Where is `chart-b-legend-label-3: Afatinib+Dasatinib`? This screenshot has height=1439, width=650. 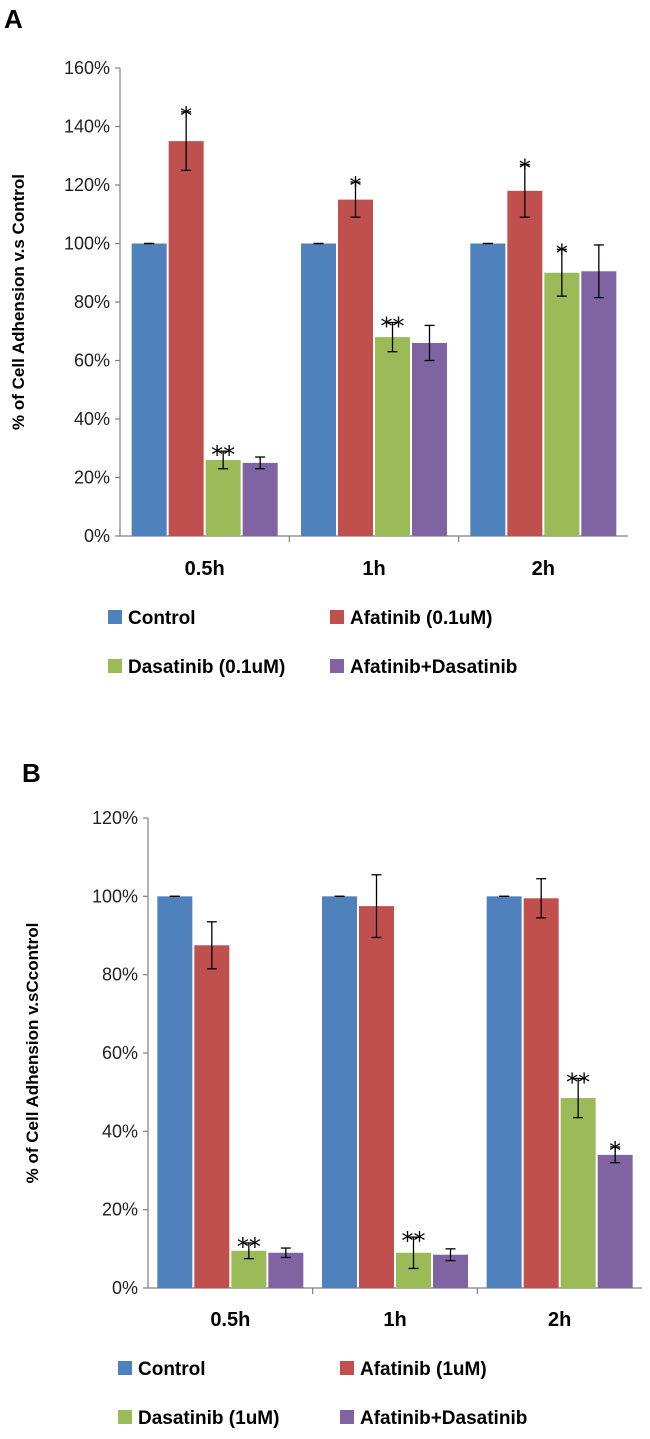 chart-b-legend-label-3: Afatinib+Dasatinib is located at coordinates (443, 1418).